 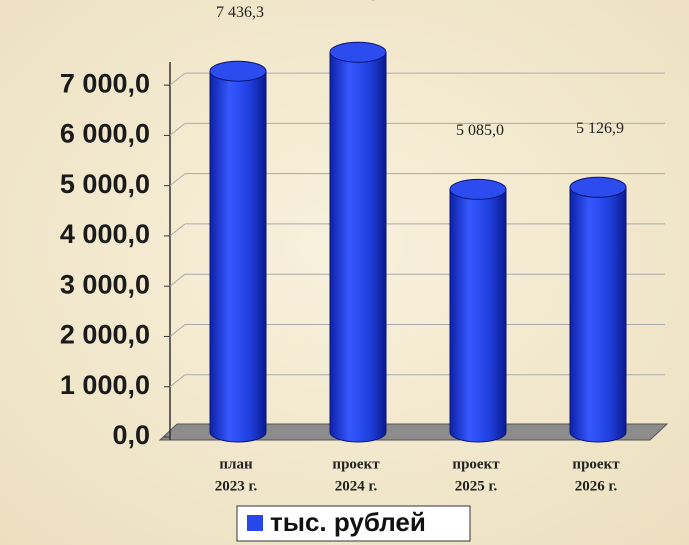 I want to click on value-label: 5 126,9, so click(x=600, y=128).